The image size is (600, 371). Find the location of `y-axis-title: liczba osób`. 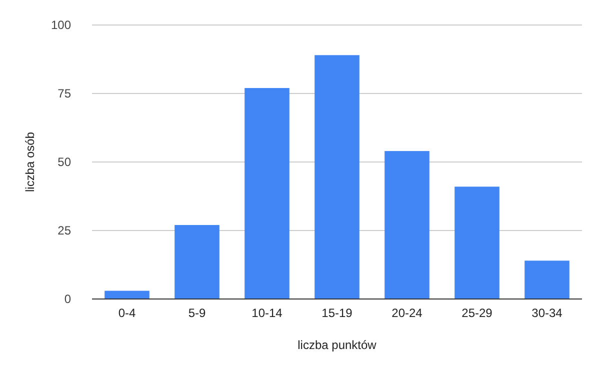

y-axis-title: liczba osób is located at coordinates (30, 162).